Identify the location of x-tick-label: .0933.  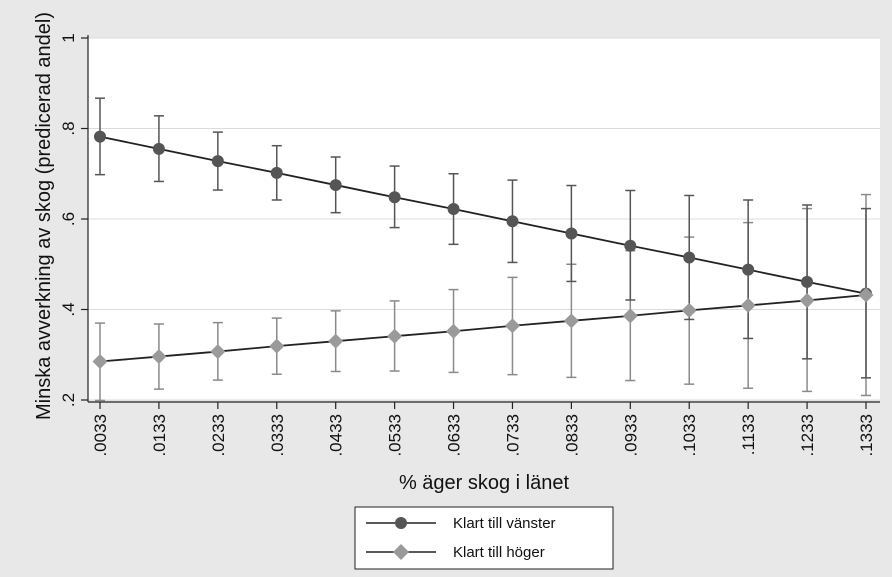
(630, 435).